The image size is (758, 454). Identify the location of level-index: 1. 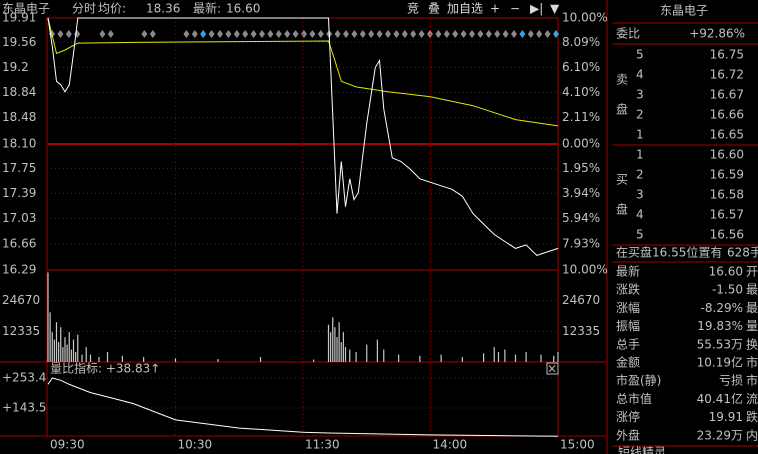
(640, 155).